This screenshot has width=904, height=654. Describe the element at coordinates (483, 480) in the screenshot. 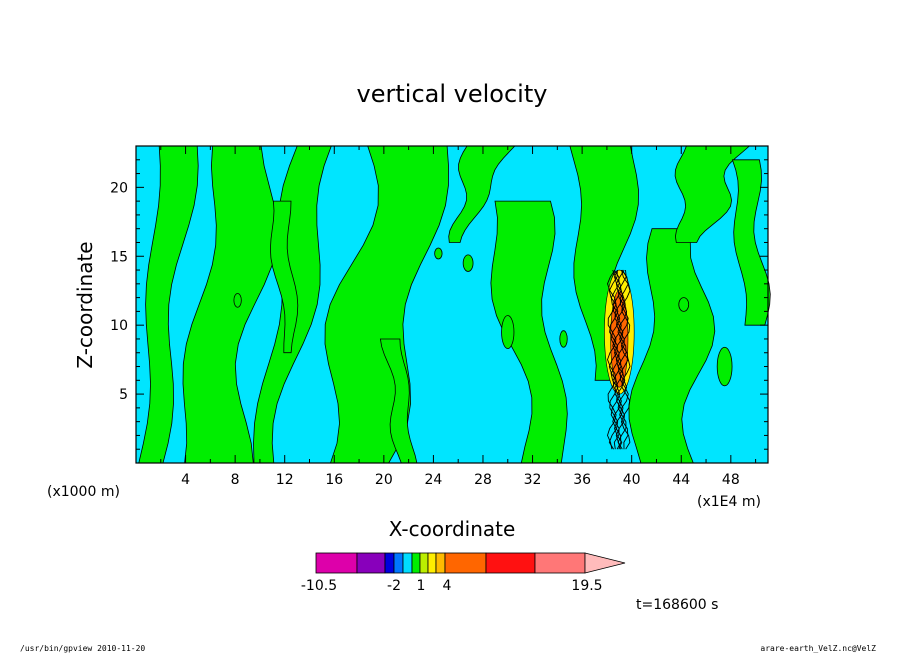

I see `x-tick-label: 28` at that location.